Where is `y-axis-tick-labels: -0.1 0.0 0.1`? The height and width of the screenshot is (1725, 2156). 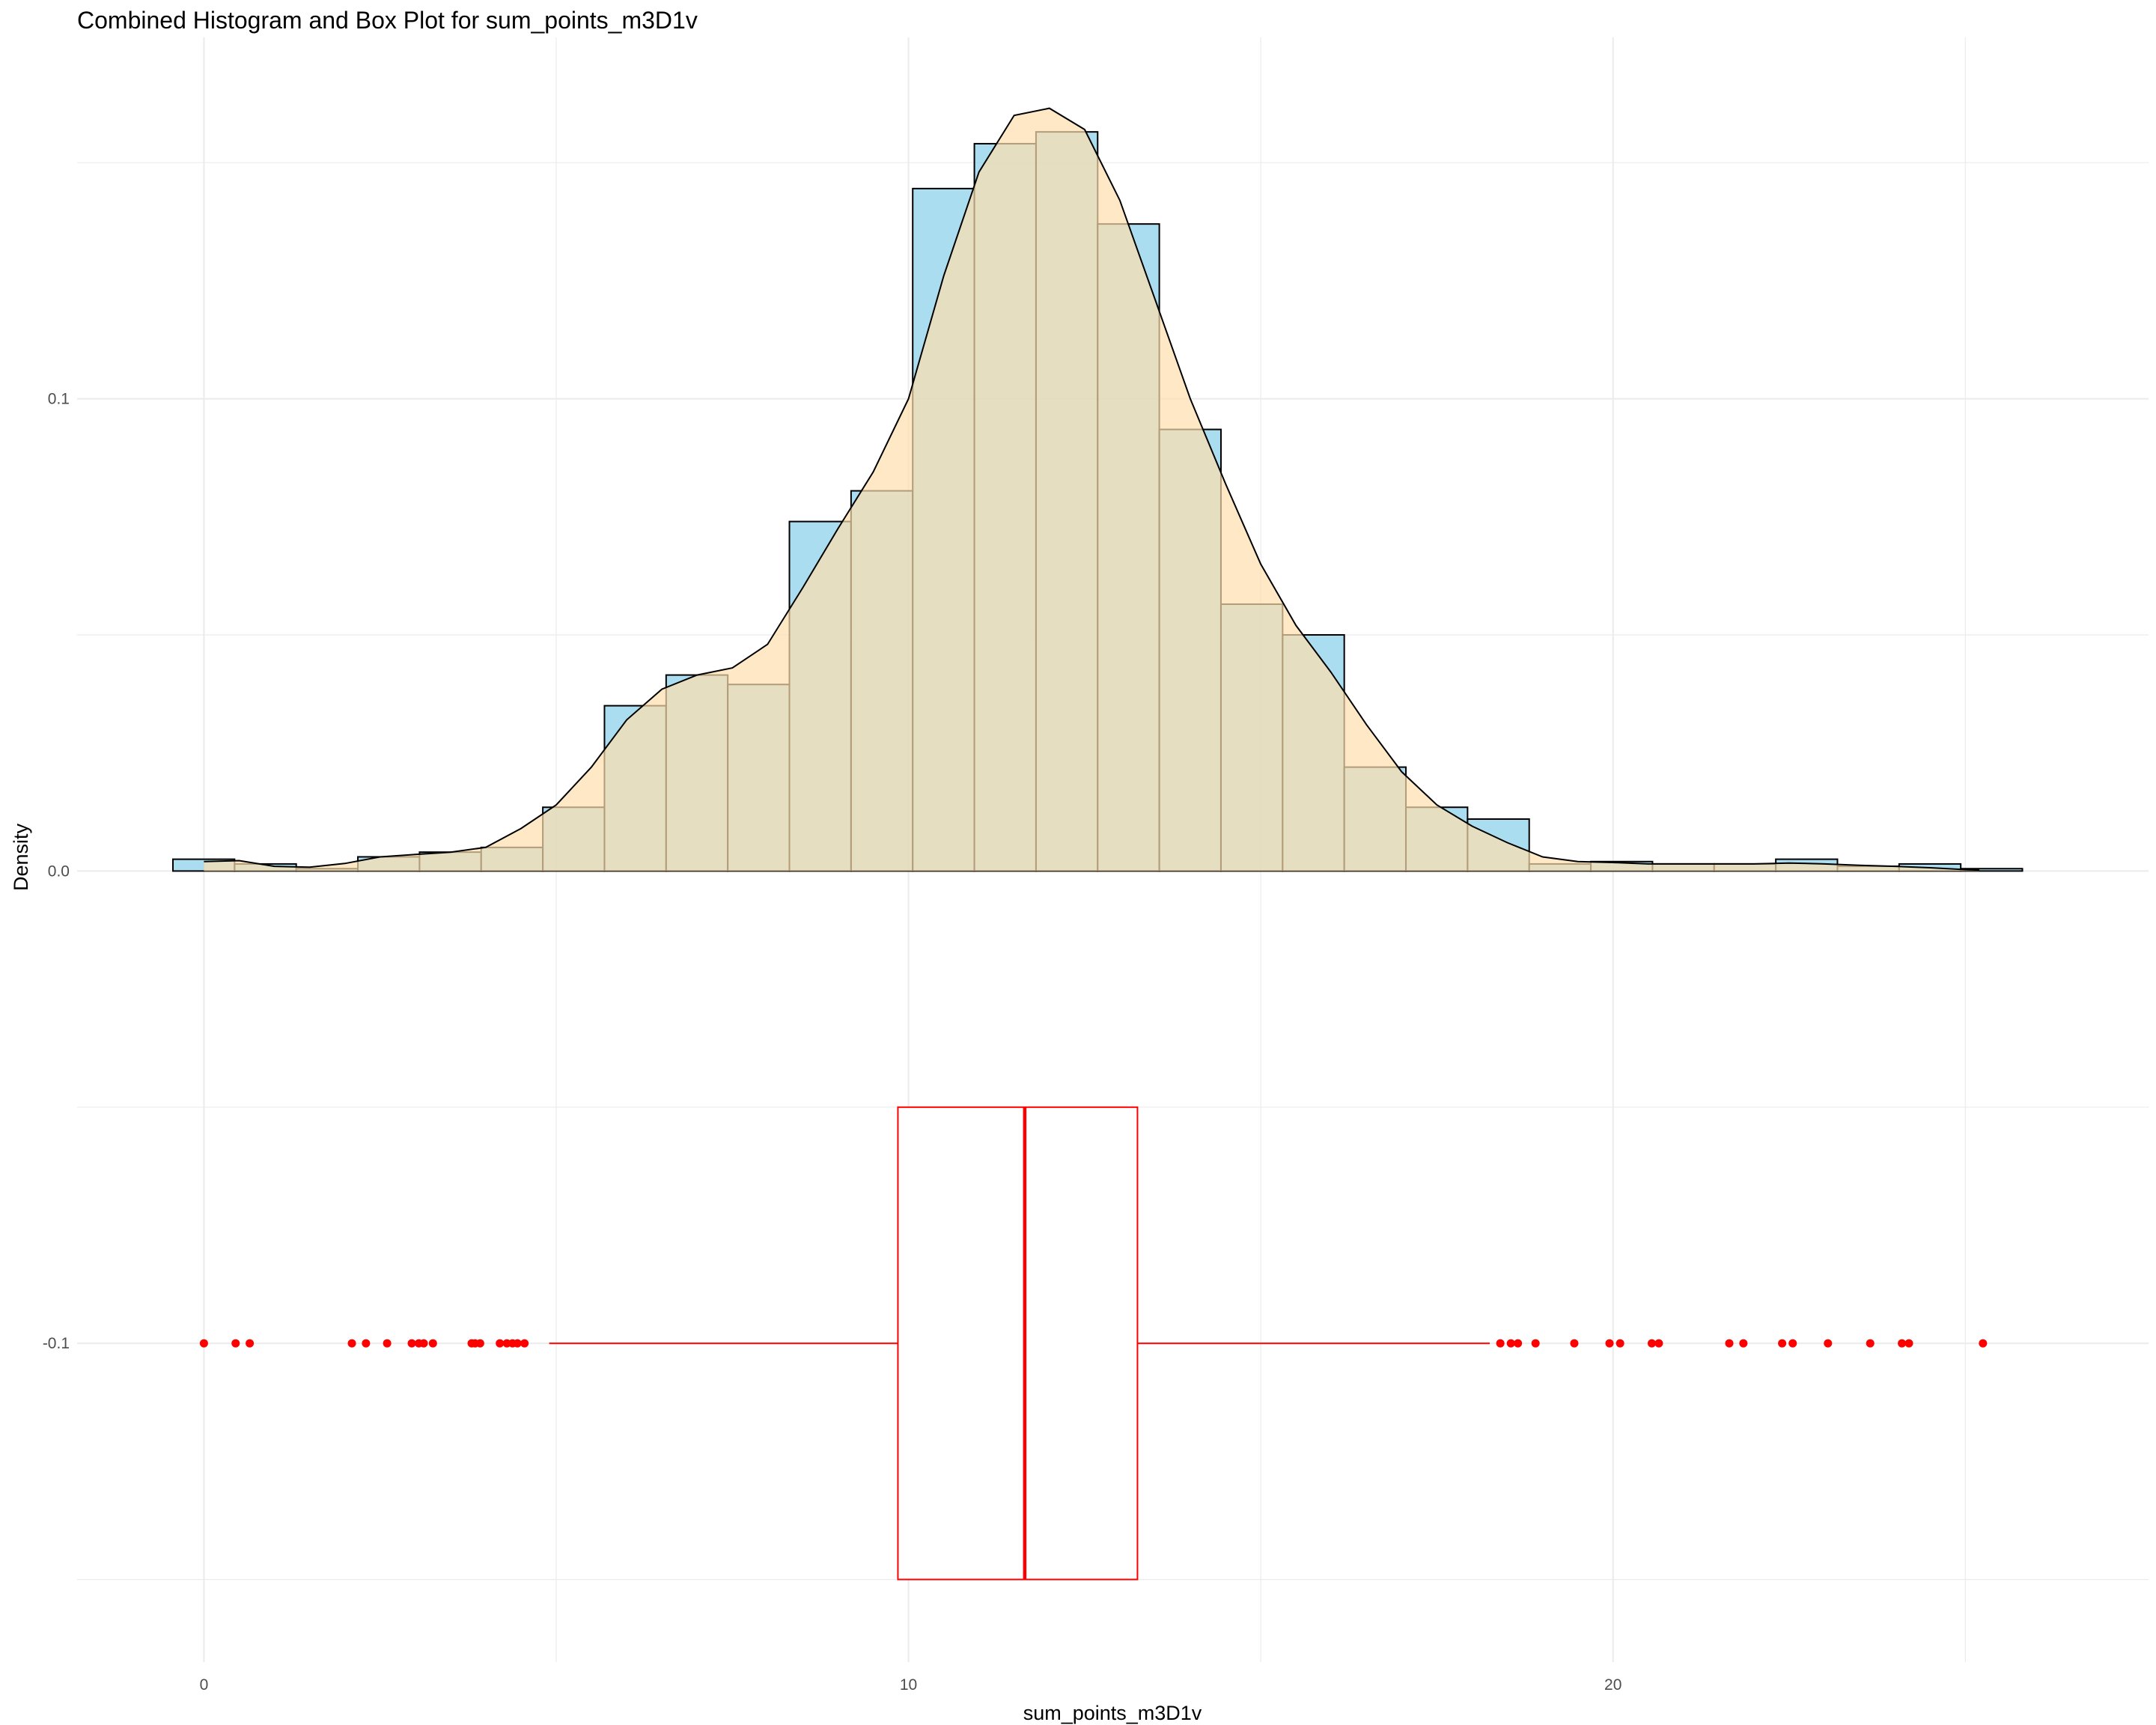 y-axis-tick-labels: -0.1 0.0 0.1 is located at coordinates (56, 872).